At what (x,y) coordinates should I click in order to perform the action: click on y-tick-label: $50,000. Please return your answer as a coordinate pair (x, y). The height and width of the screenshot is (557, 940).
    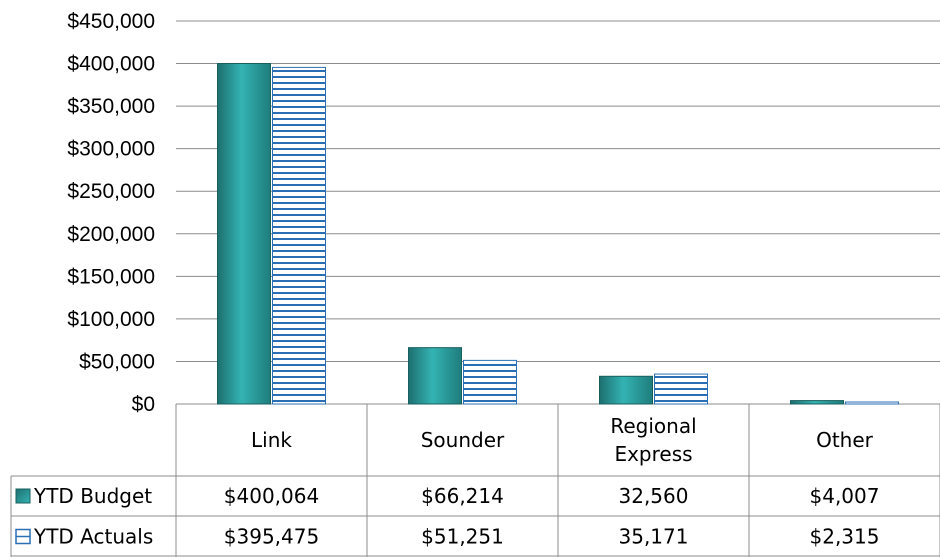
    Looking at the image, I should click on (117, 361).